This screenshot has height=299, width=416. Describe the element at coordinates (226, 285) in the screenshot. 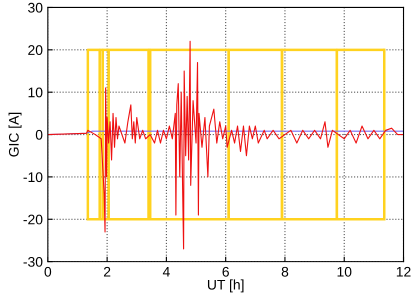

I see `x-axis-title: UT [h]` at that location.